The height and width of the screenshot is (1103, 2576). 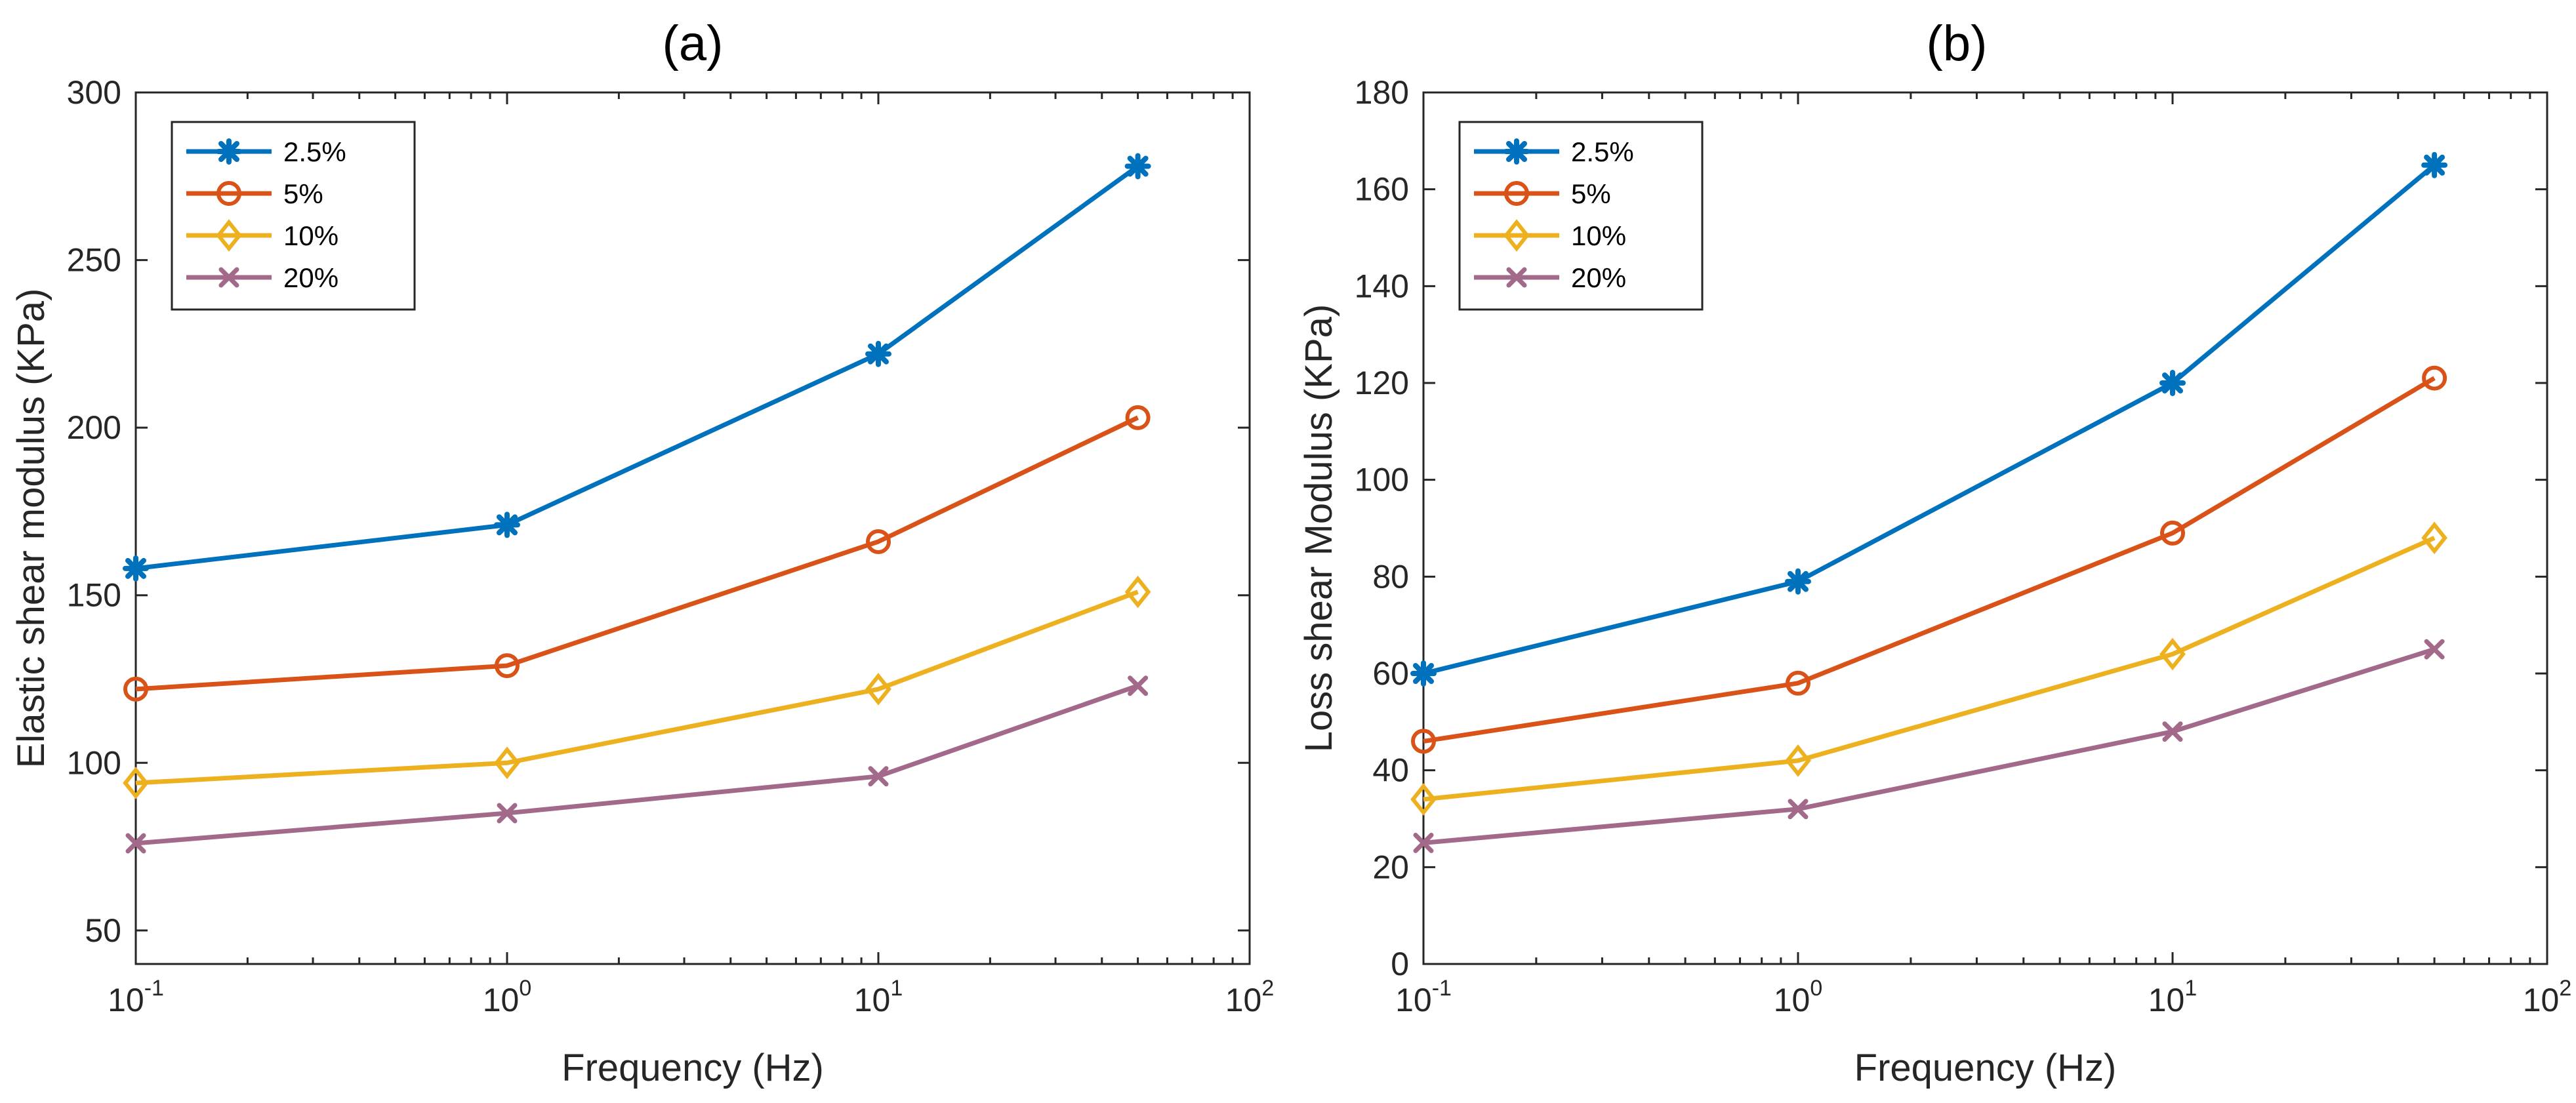 I want to click on y-axis-label: Loss shear Modulus (KPa), so click(x=1319, y=528).